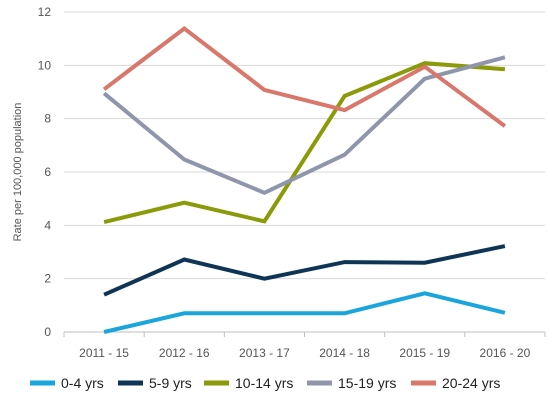  What do you see at coordinates (47, 332) in the screenshot?
I see `y-tick-label: 0` at bounding box center [47, 332].